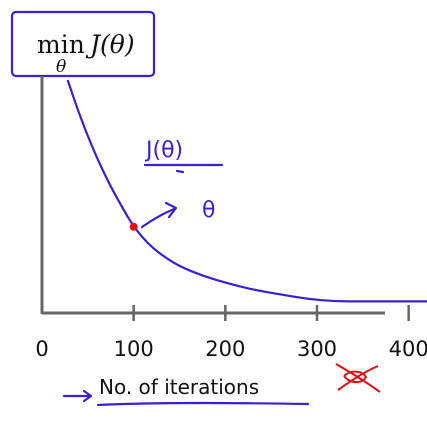  Describe the element at coordinates (208, 210) in the screenshot. I see `arrow-theta-label: θ` at that location.